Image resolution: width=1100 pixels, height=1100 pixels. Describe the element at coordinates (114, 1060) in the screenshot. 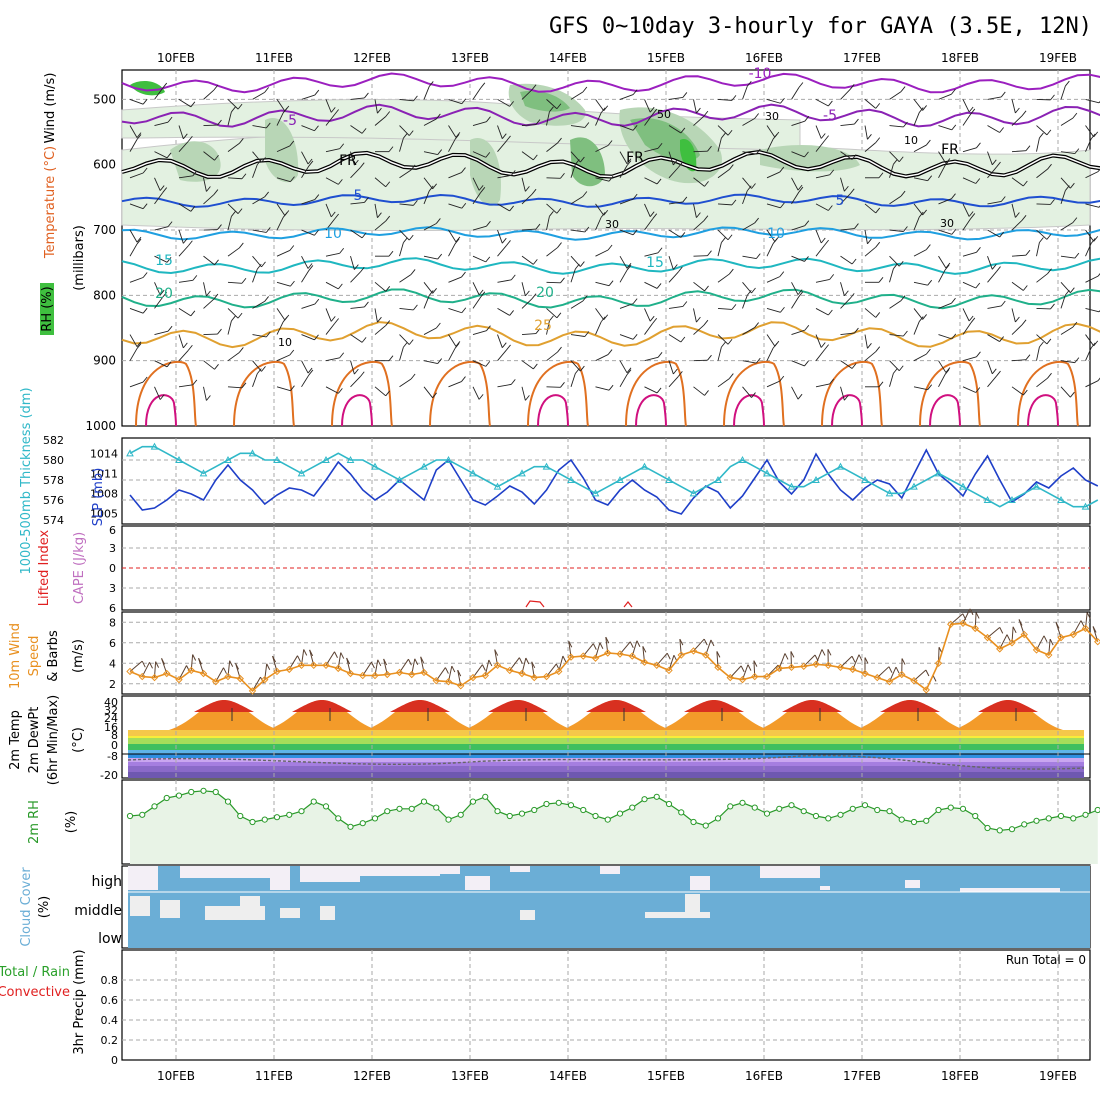

I see `precip-ytick: 0` at that location.